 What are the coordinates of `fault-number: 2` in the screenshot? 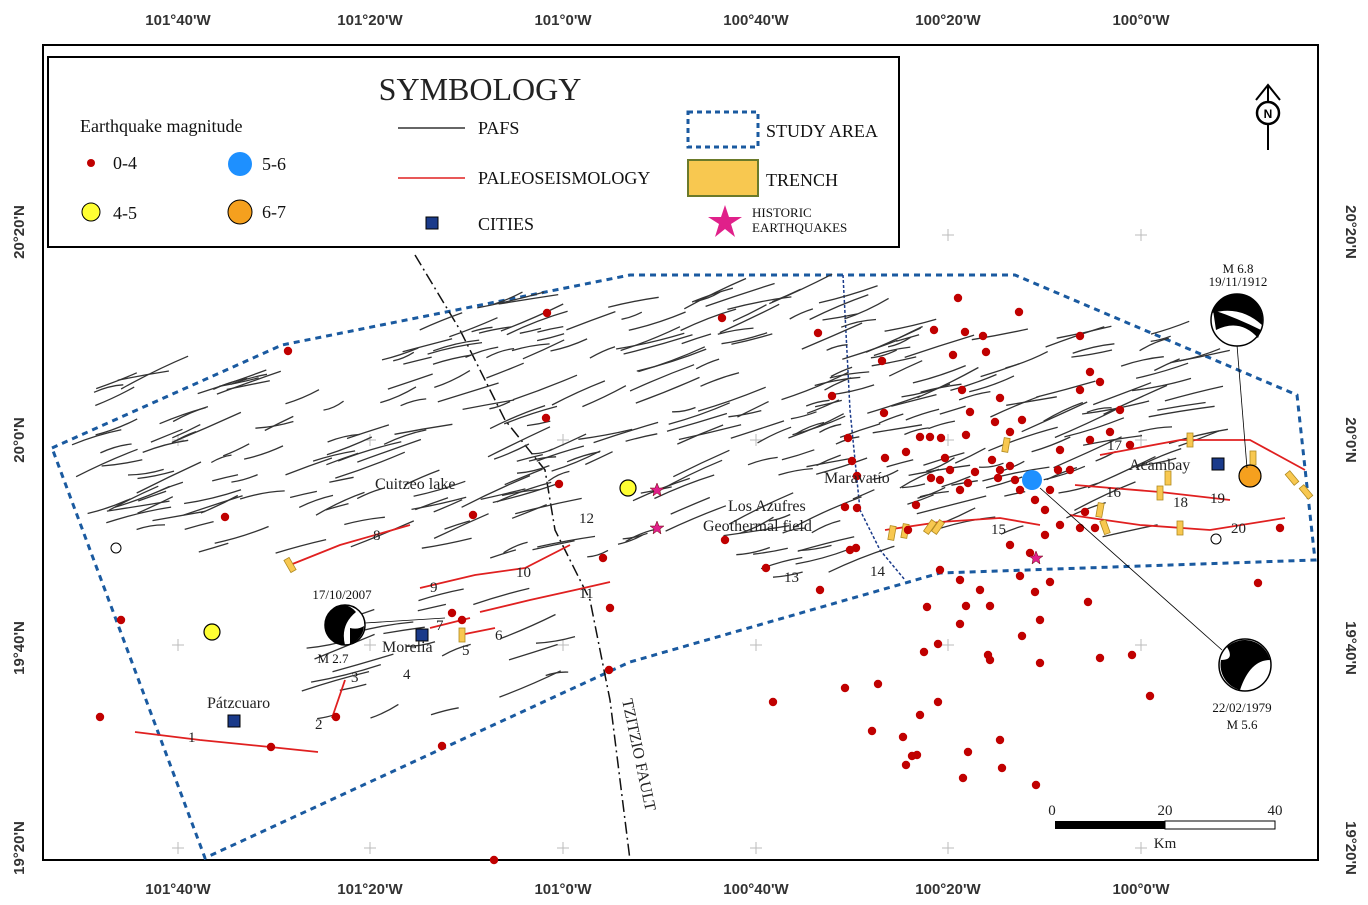 It's located at (319, 725).